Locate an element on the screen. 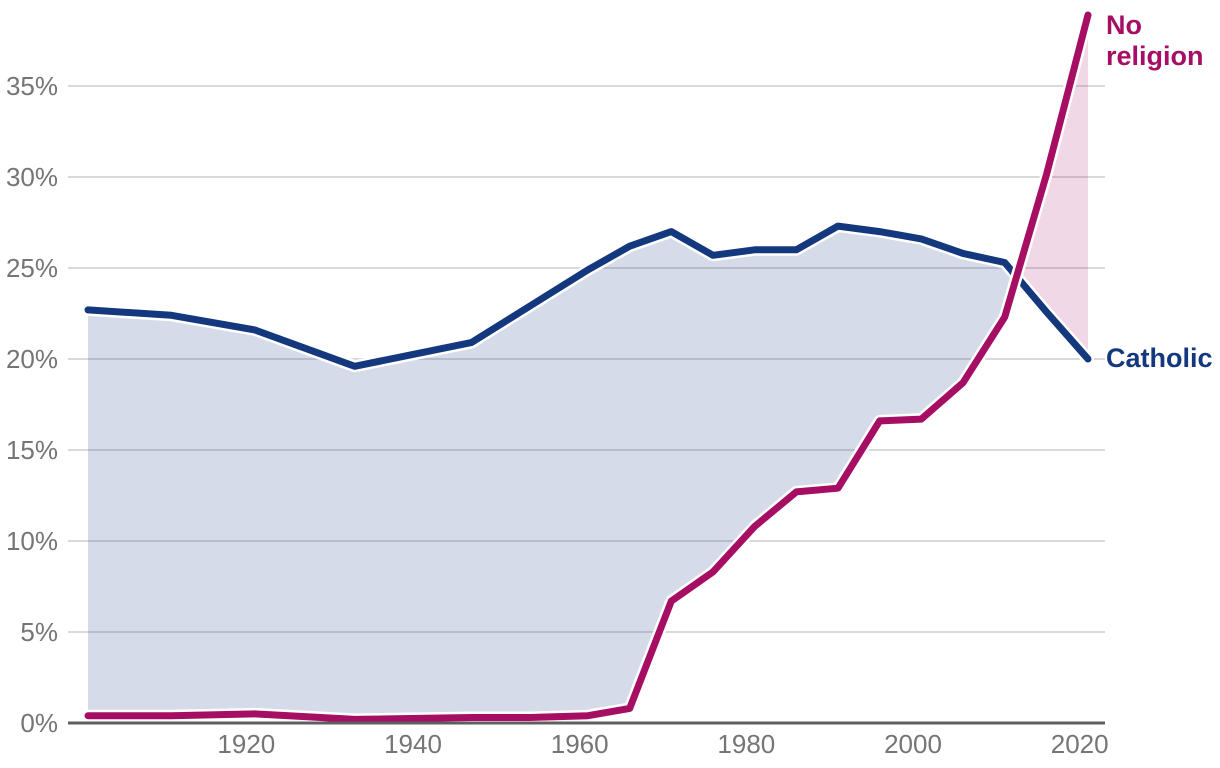 Image resolution: width=1220 pixels, height=768 pixels. y-tick-label: 35% is located at coordinates (32, 86).